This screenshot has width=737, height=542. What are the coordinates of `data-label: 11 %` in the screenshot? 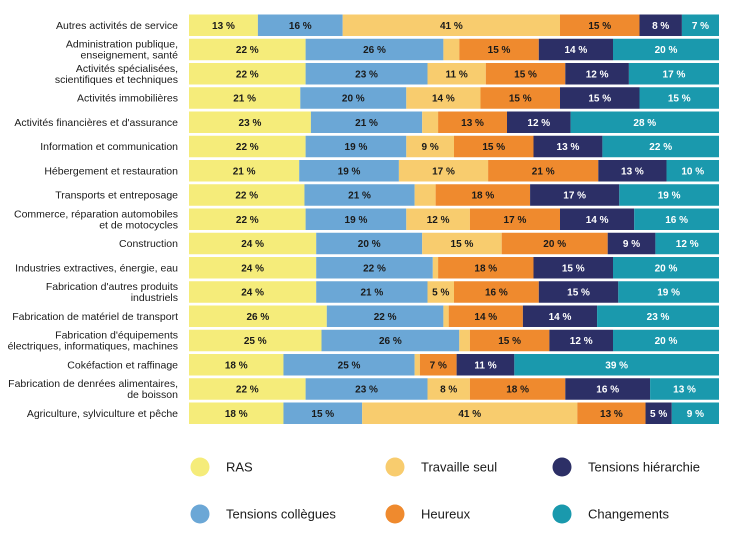 It's located at (457, 74).